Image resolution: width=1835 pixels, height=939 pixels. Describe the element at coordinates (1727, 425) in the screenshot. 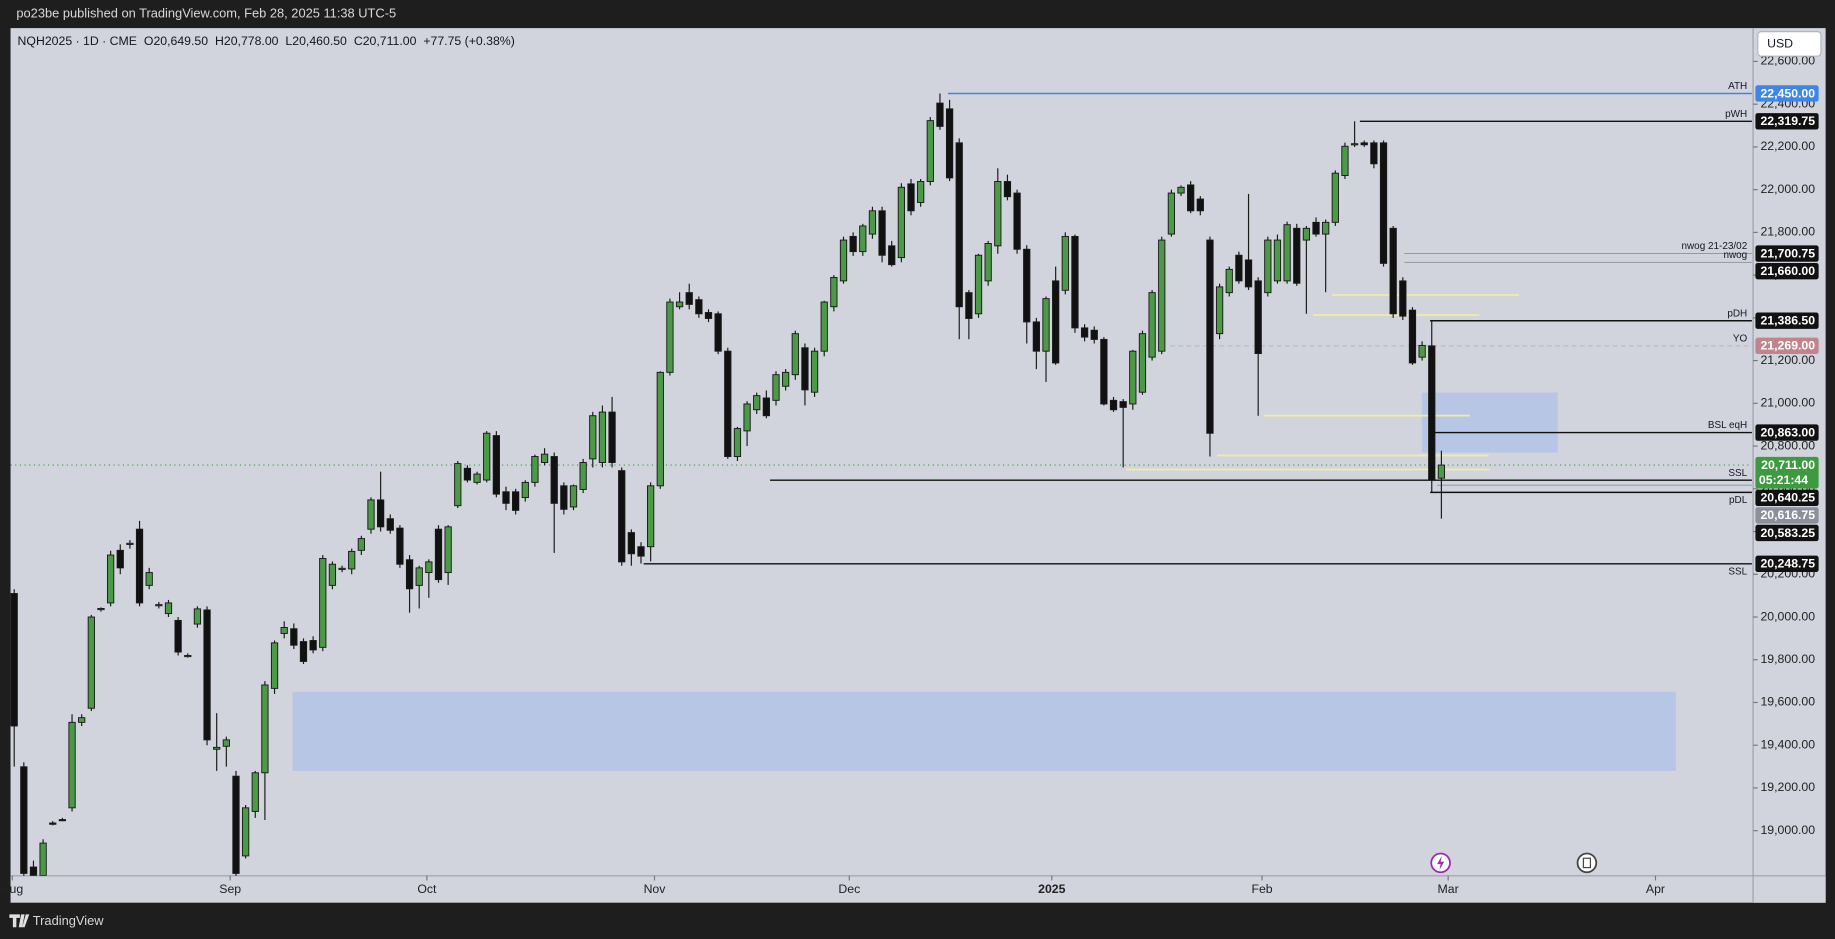

I see `level-name: BSL eqH` at that location.